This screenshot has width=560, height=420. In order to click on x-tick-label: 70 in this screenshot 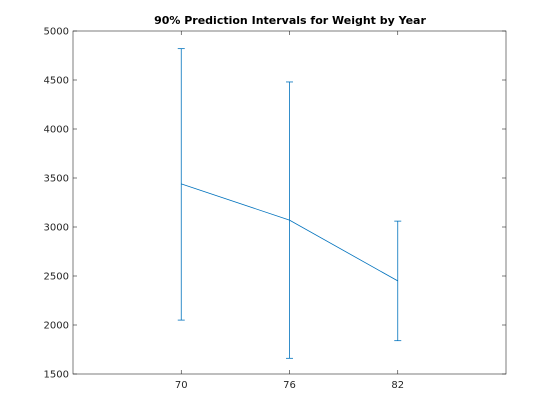, I will do `click(181, 385)`.